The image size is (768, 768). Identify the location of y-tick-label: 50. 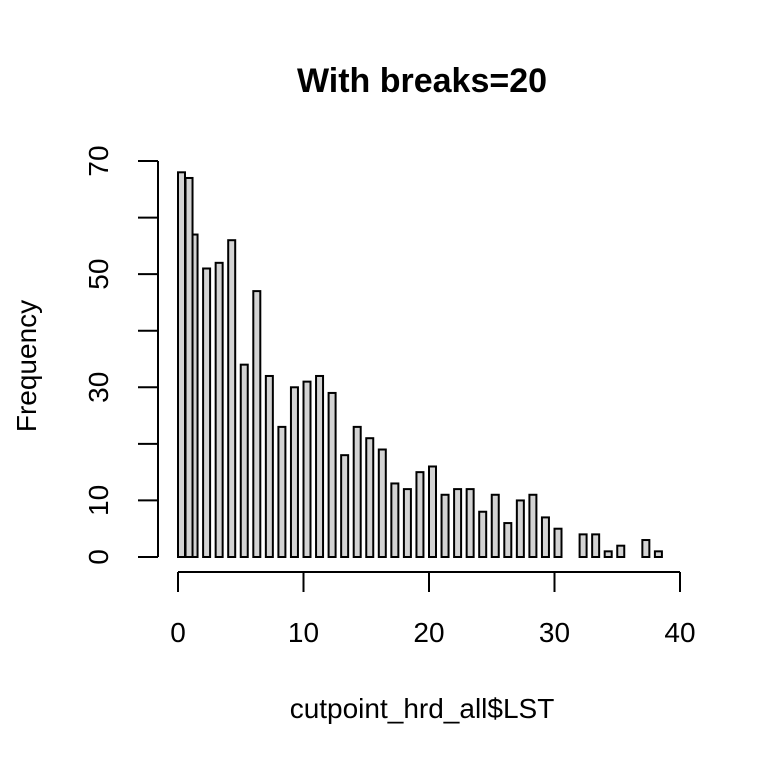
(98, 274).